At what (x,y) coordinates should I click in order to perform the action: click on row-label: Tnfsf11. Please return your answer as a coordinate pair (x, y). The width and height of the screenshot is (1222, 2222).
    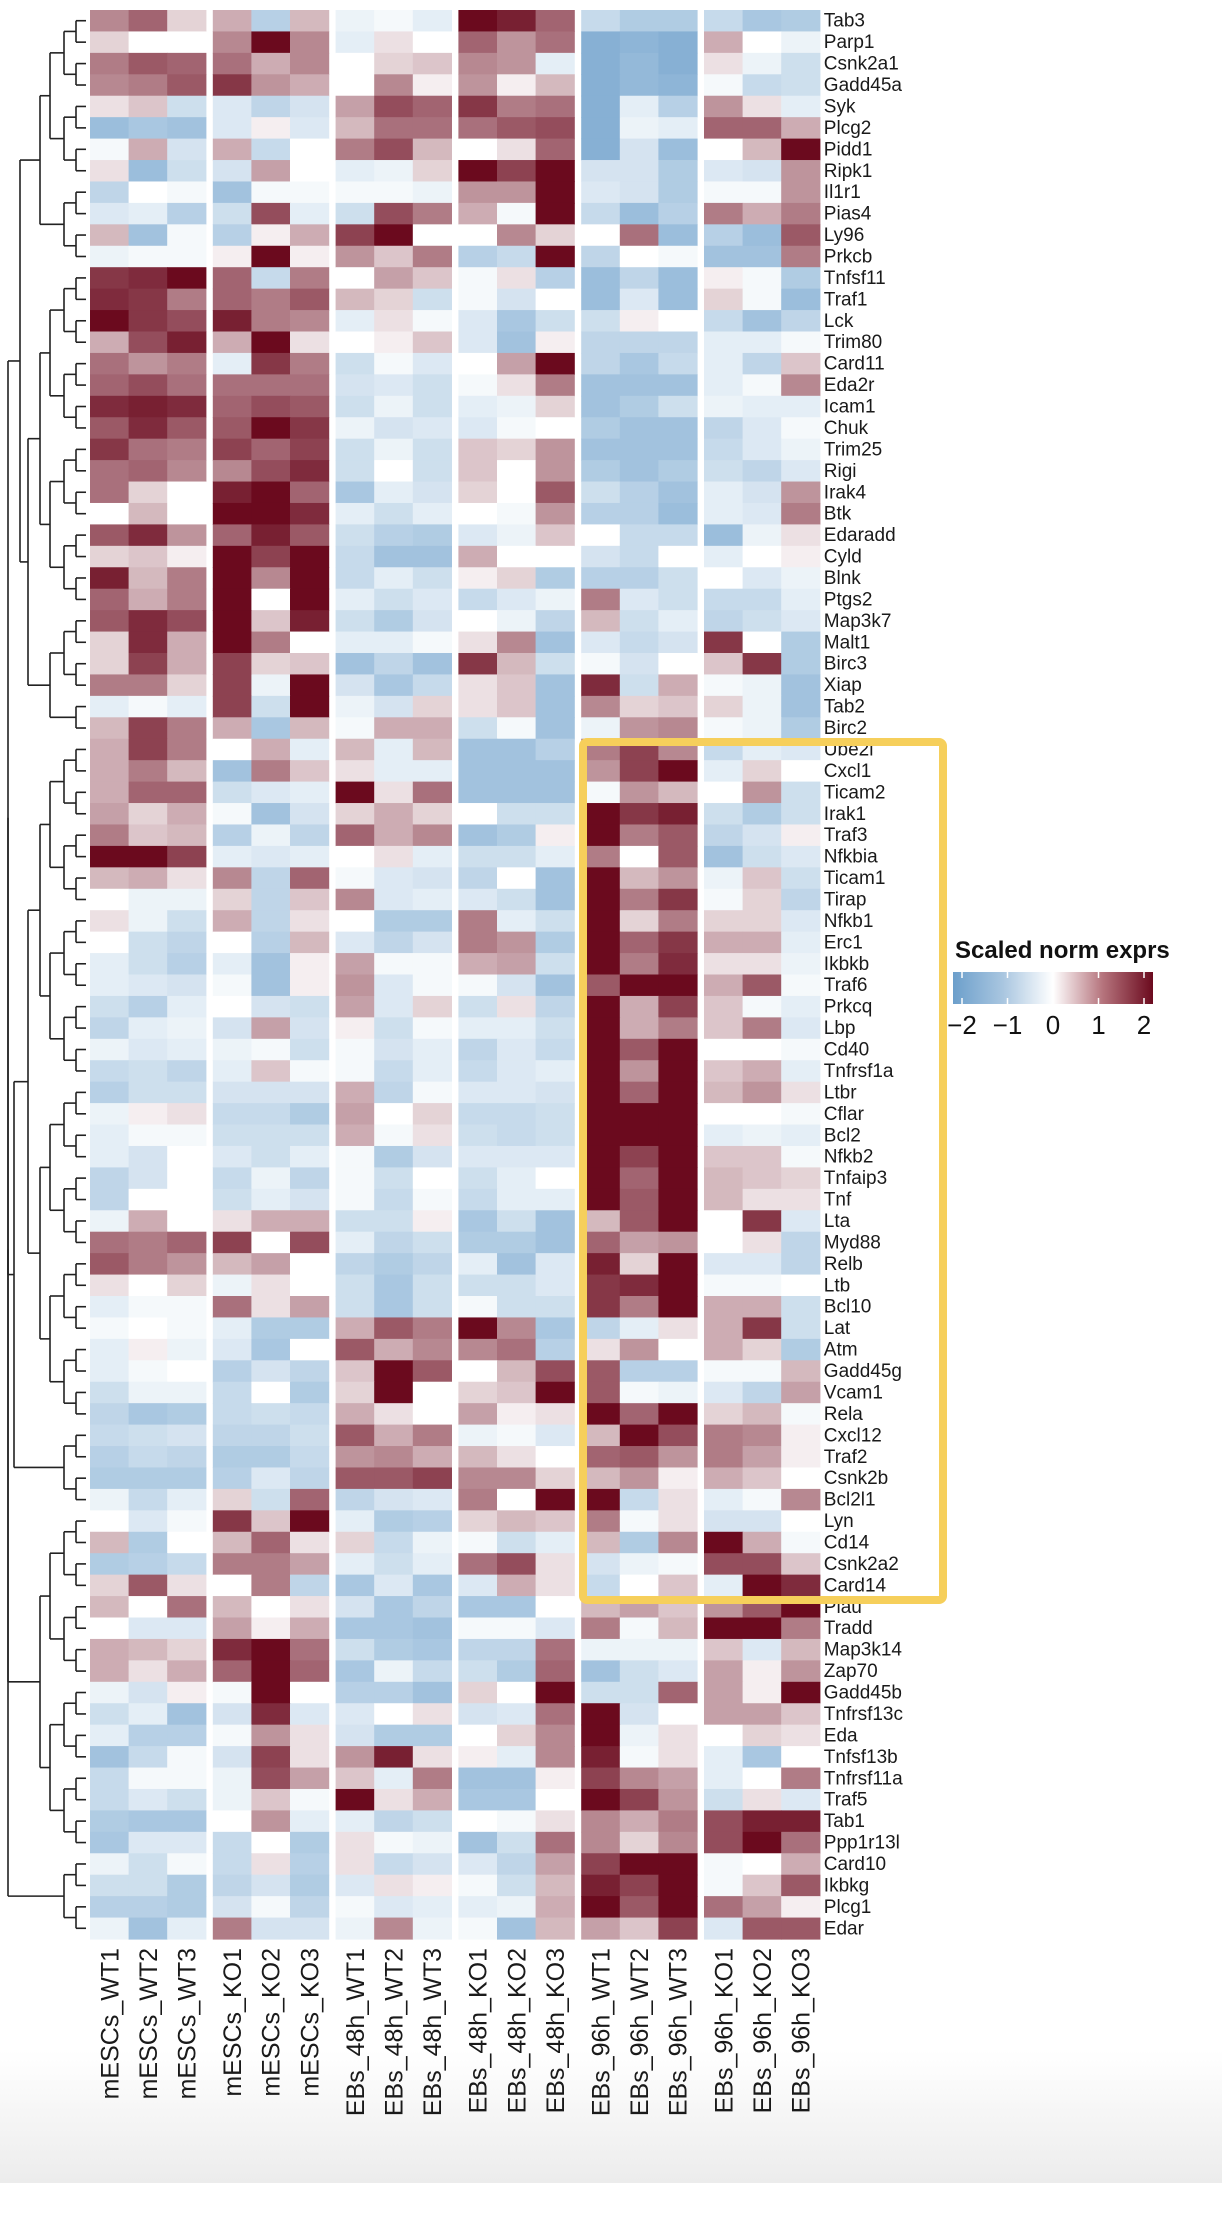
    Looking at the image, I should click on (855, 278).